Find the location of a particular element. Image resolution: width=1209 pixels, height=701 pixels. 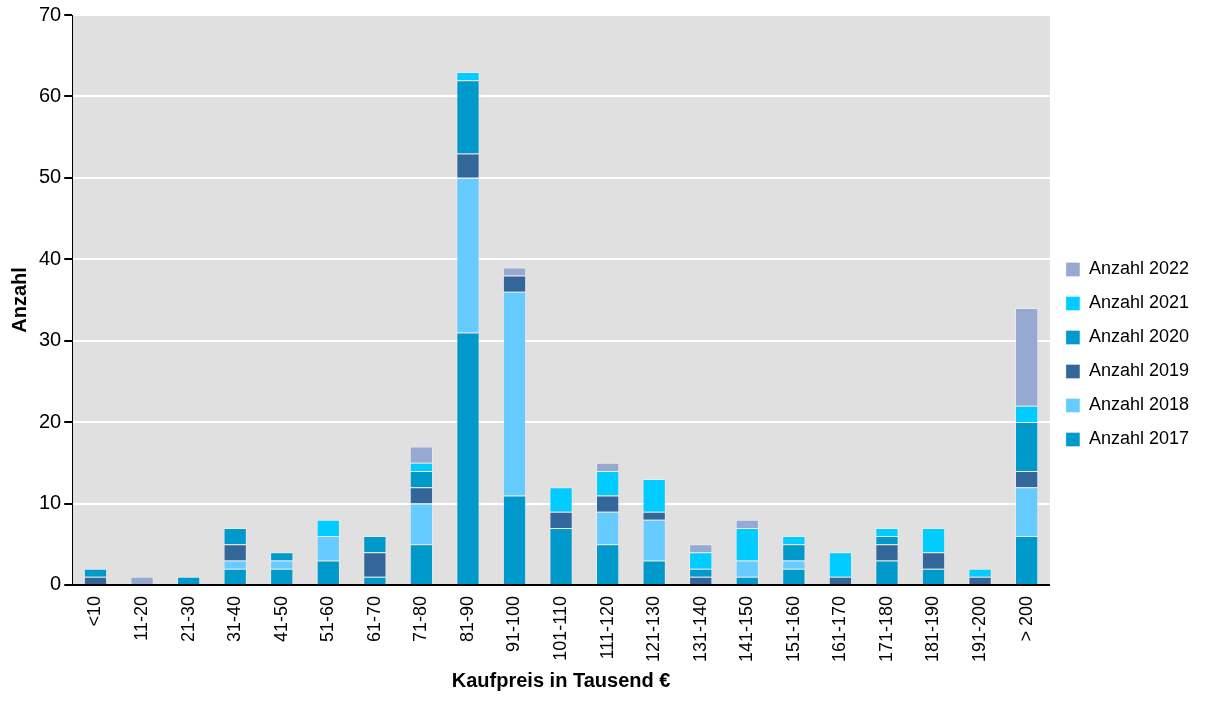

legend-label: Anzahl 2022 is located at coordinates (1139, 268).